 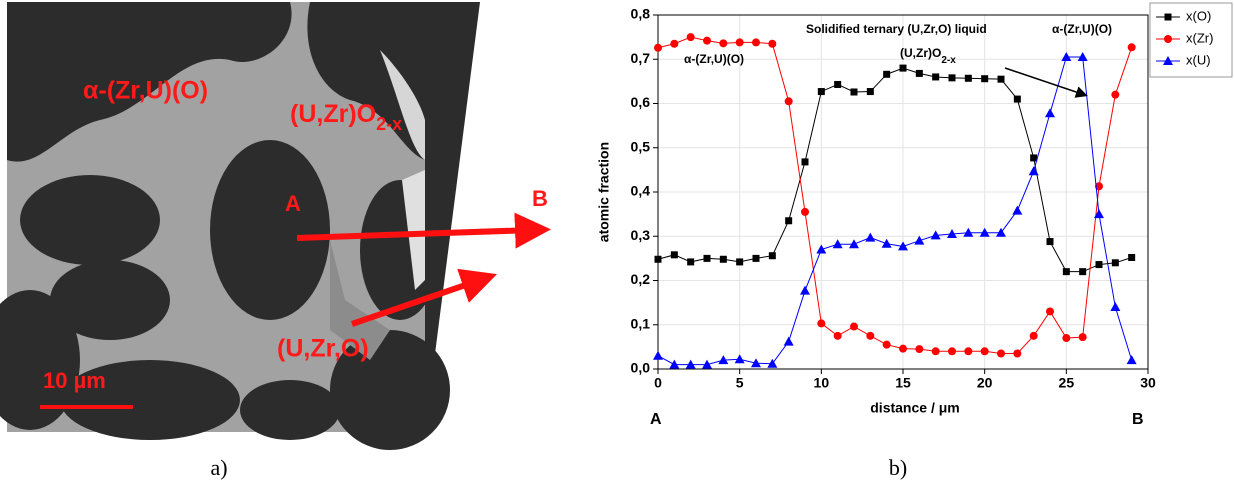 I want to click on x-tick-label: 5, so click(x=740, y=383).